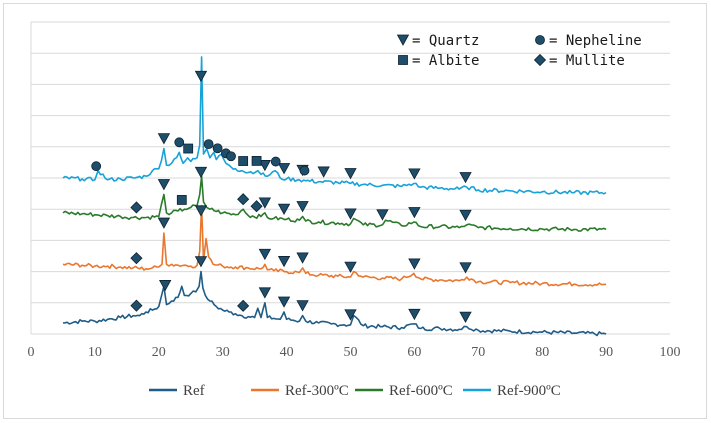 The height and width of the screenshot is (423, 711). Describe the element at coordinates (519, 51) in the screenshot. I see `marker-legend: = Quartz = Nepheline = Albite = Mullite` at that location.